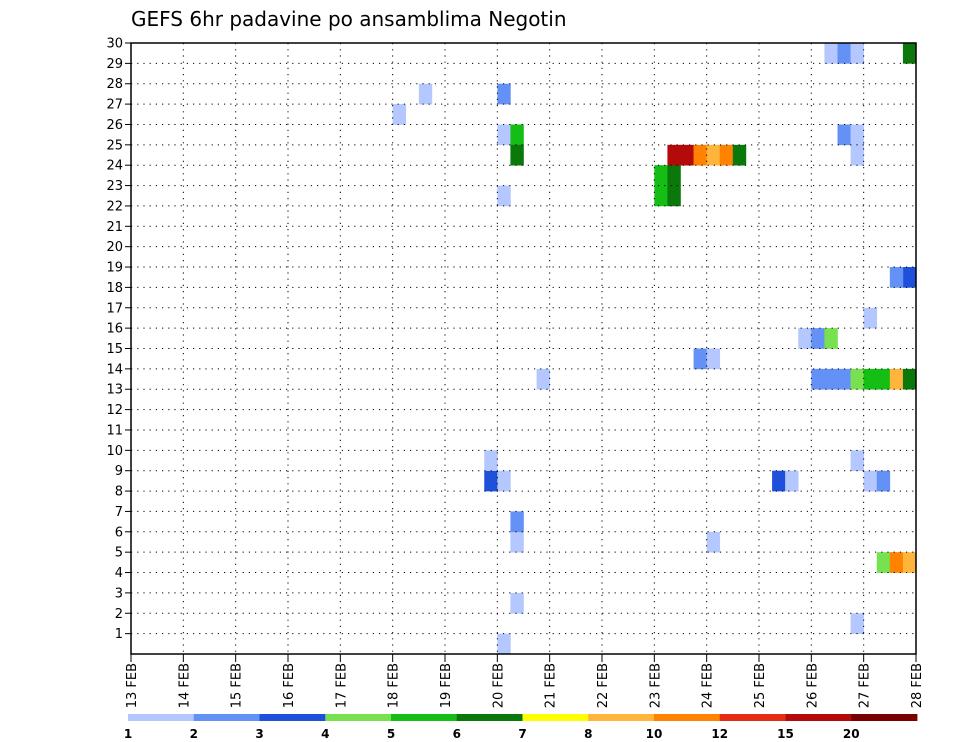  I want to click on xtick-label-8: 21 FEB, so click(551, 685).